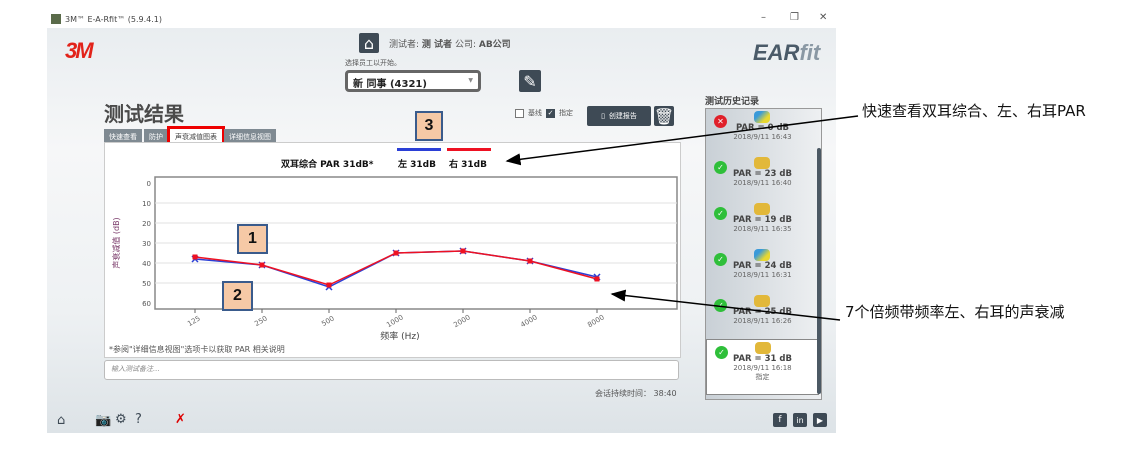 The height and width of the screenshot is (469, 1124). I want to click on foam-earplug-icon, so click(763, 348).